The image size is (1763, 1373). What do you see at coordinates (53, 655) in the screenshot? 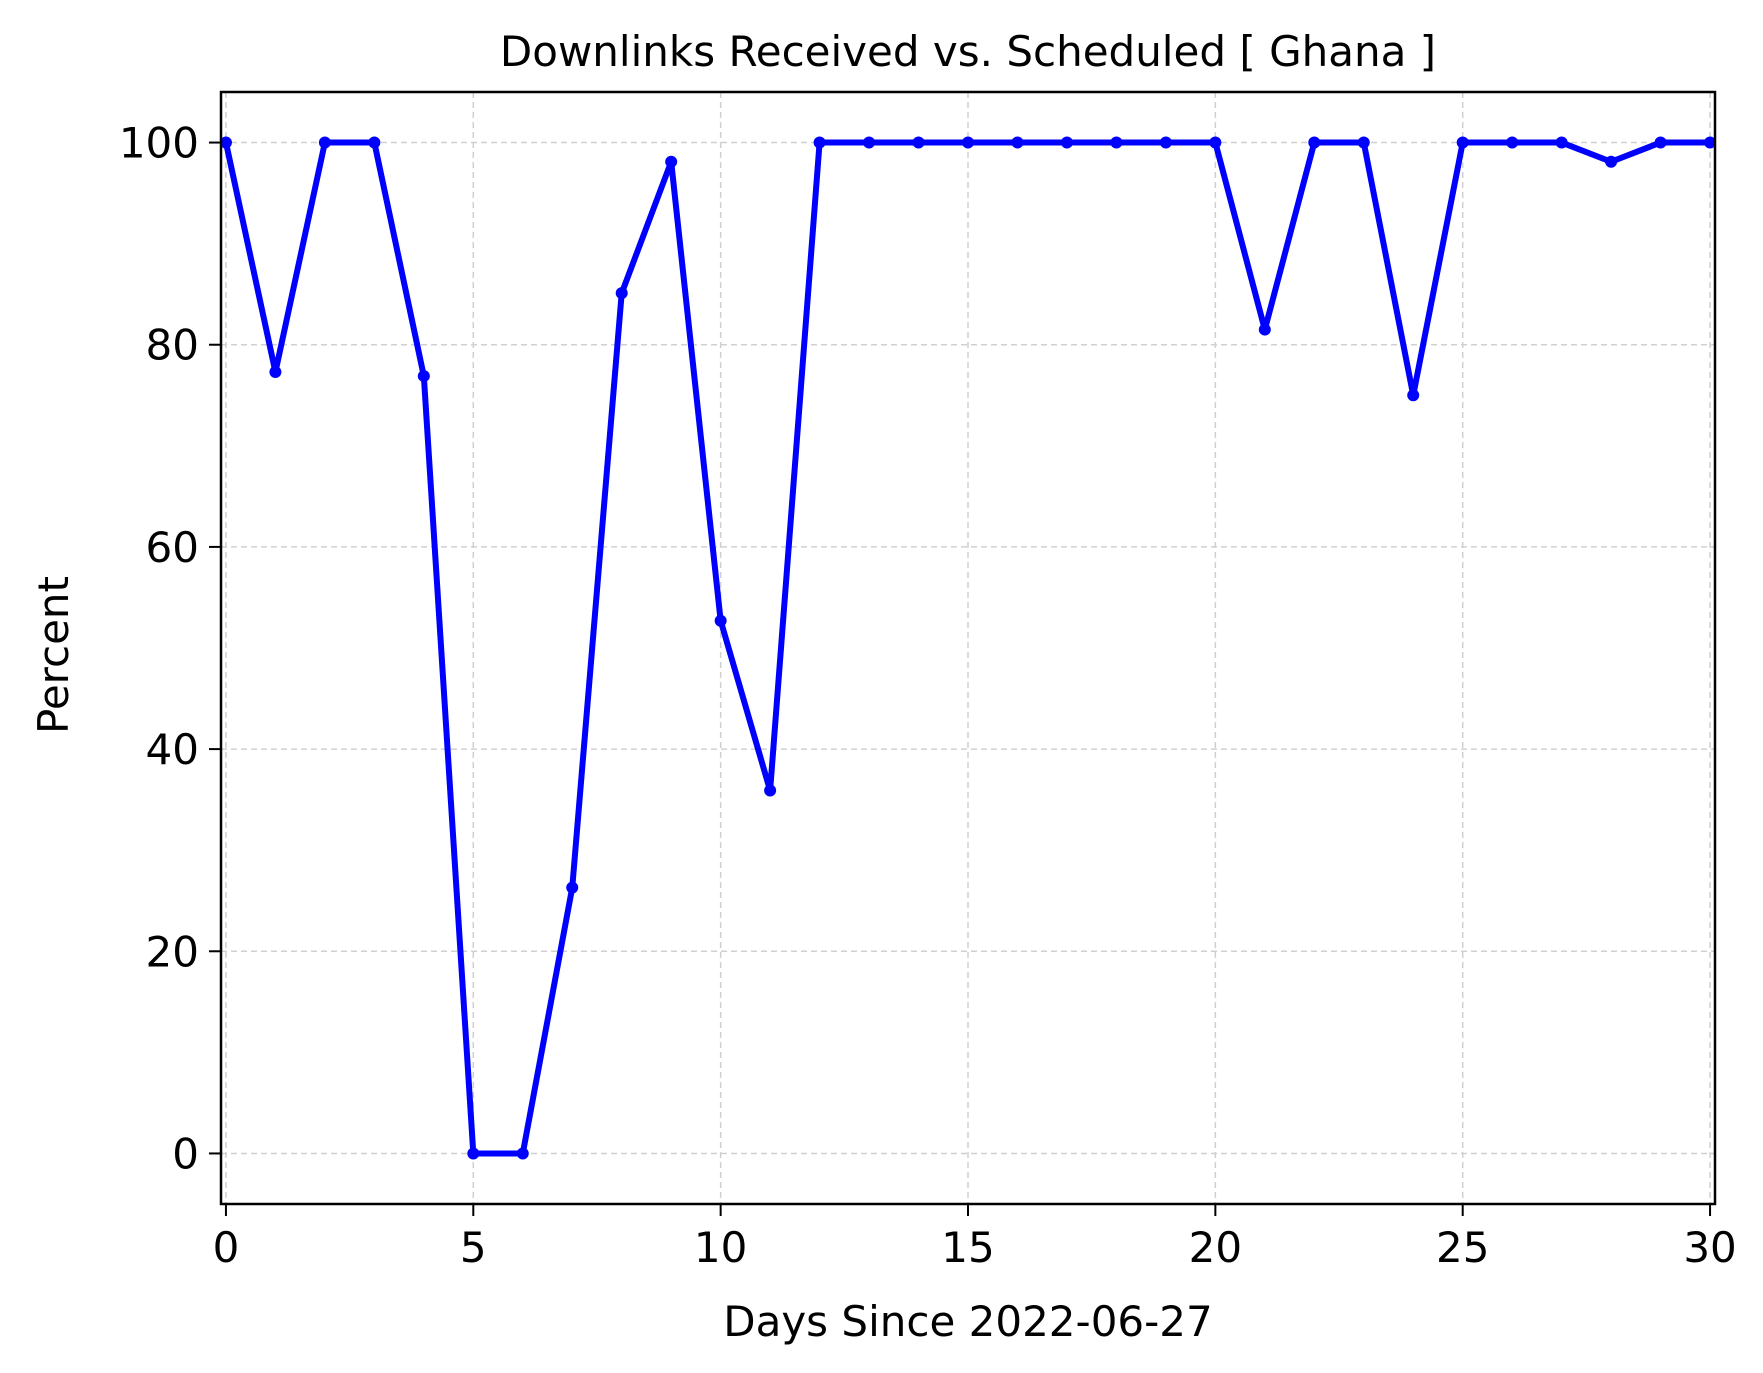
I see `y-axis-title: Percent` at bounding box center [53, 655].